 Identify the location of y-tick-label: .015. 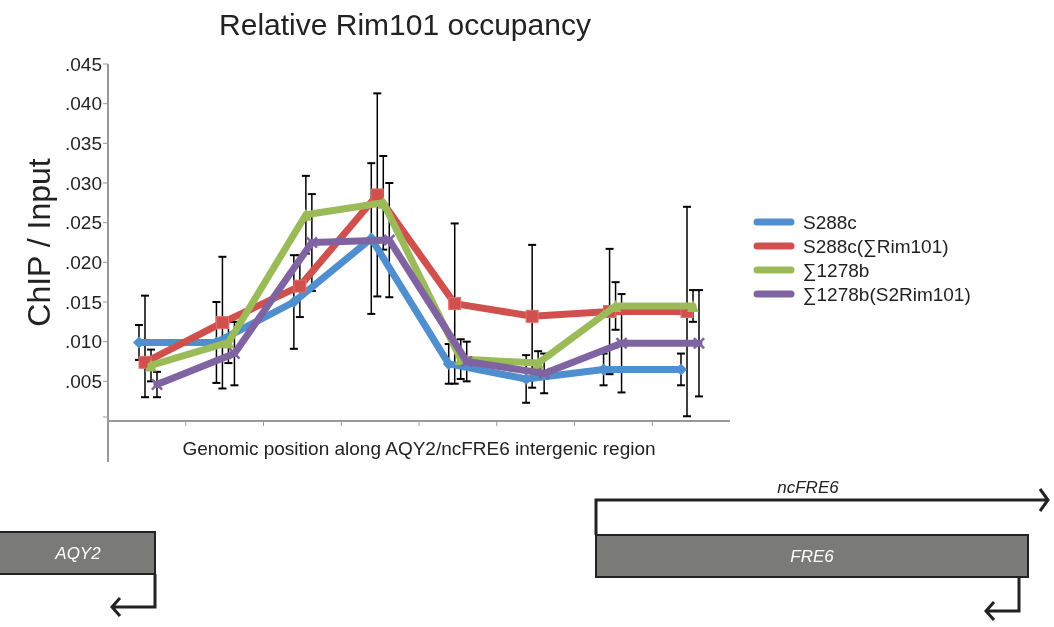
(83, 302).